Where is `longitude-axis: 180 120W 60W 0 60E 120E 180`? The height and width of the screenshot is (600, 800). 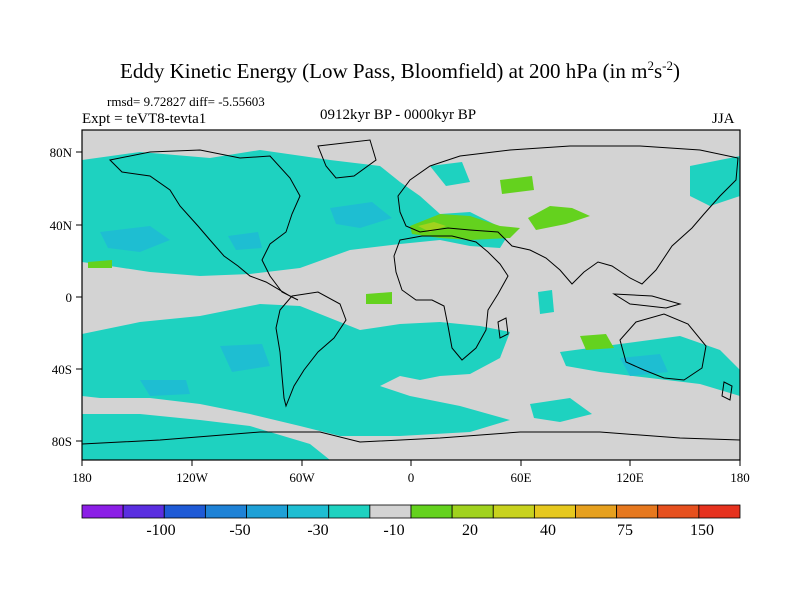
longitude-axis: 180 120W 60W 0 60E 120E 180 is located at coordinates (411, 472).